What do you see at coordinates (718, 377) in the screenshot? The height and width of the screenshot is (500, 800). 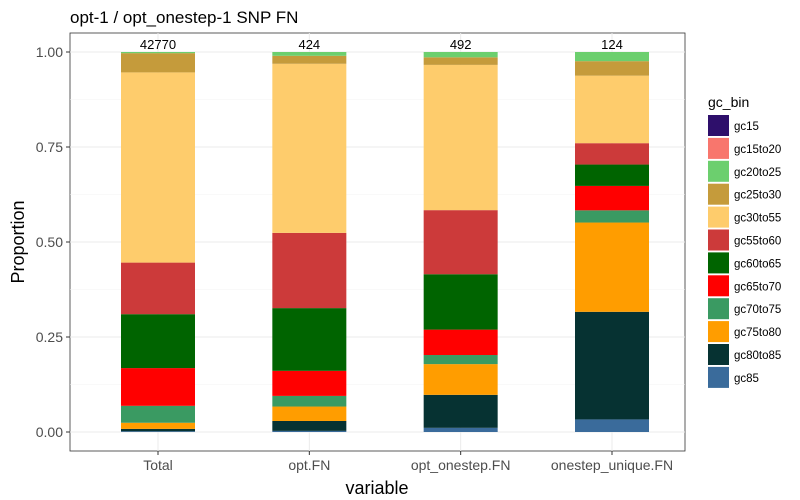 I see `legend-key-gc85` at bounding box center [718, 377].